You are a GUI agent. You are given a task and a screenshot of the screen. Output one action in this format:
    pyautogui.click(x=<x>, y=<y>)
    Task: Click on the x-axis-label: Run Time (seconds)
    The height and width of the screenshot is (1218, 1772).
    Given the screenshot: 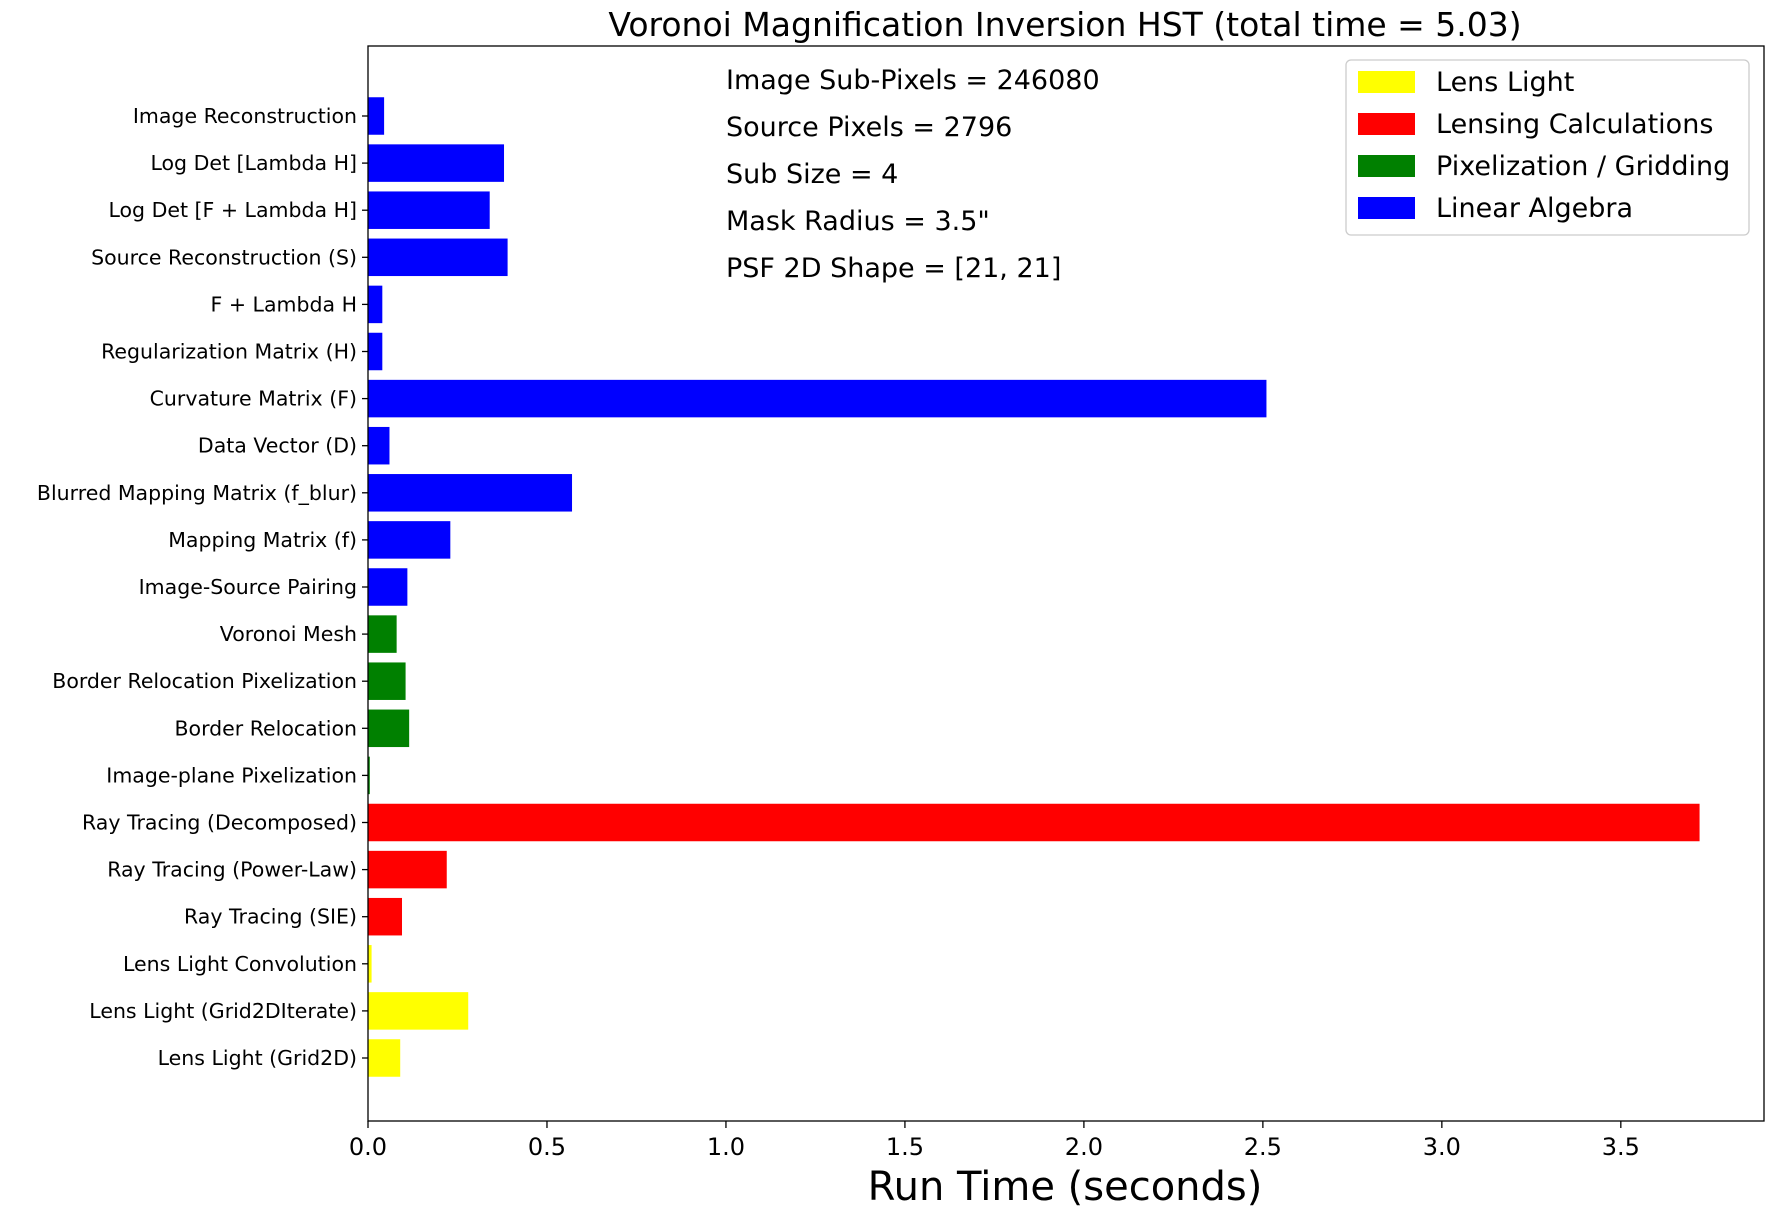 What is the action you would take?
    pyautogui.click(x=1065, y=1187)
    